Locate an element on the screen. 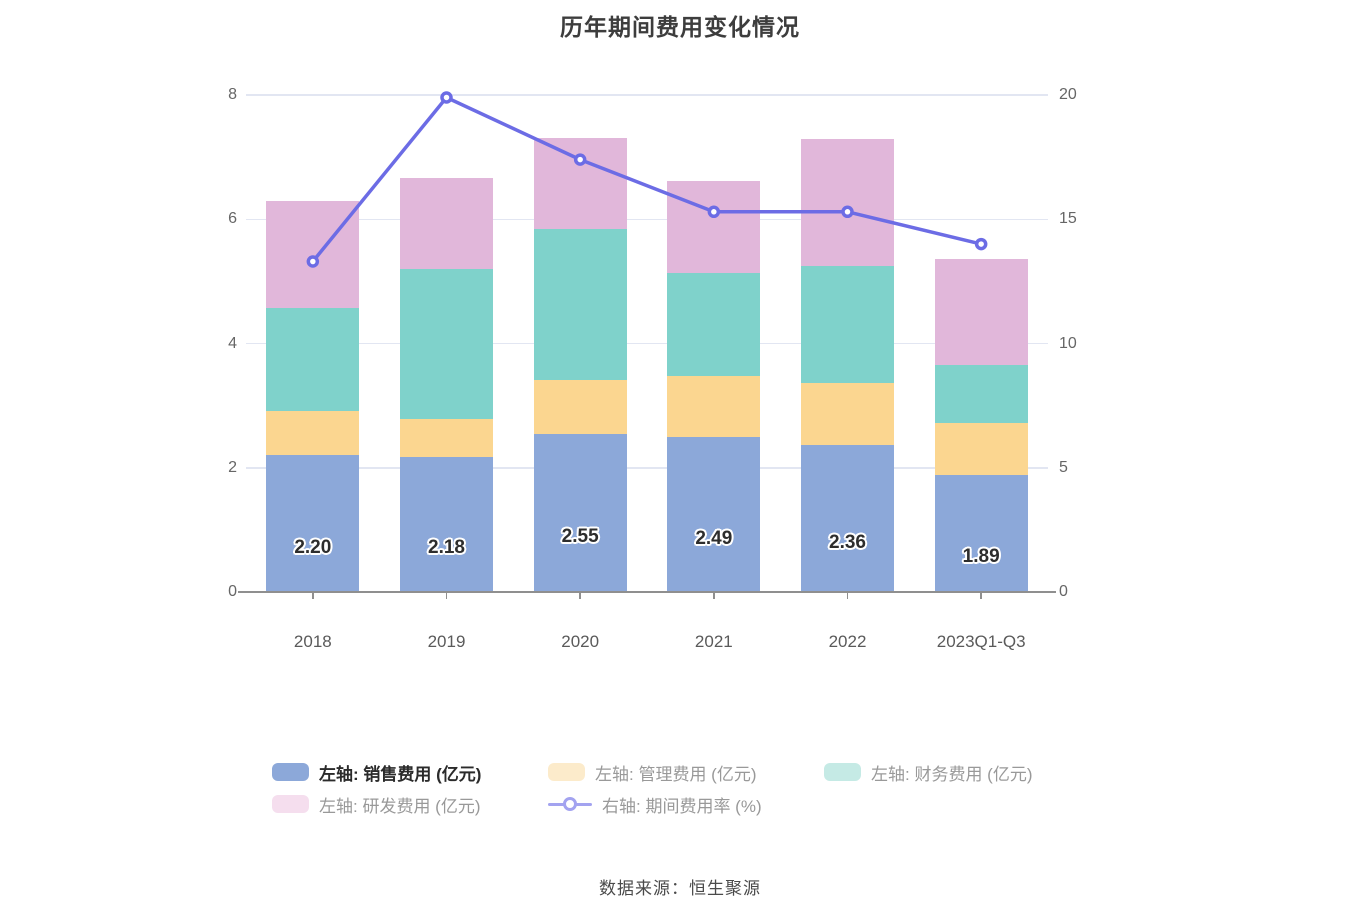 This screenshot has height=920, width=1360. bar-value-label-2023Q1-Q3: 1.89 is located at coordinates (981, 557).